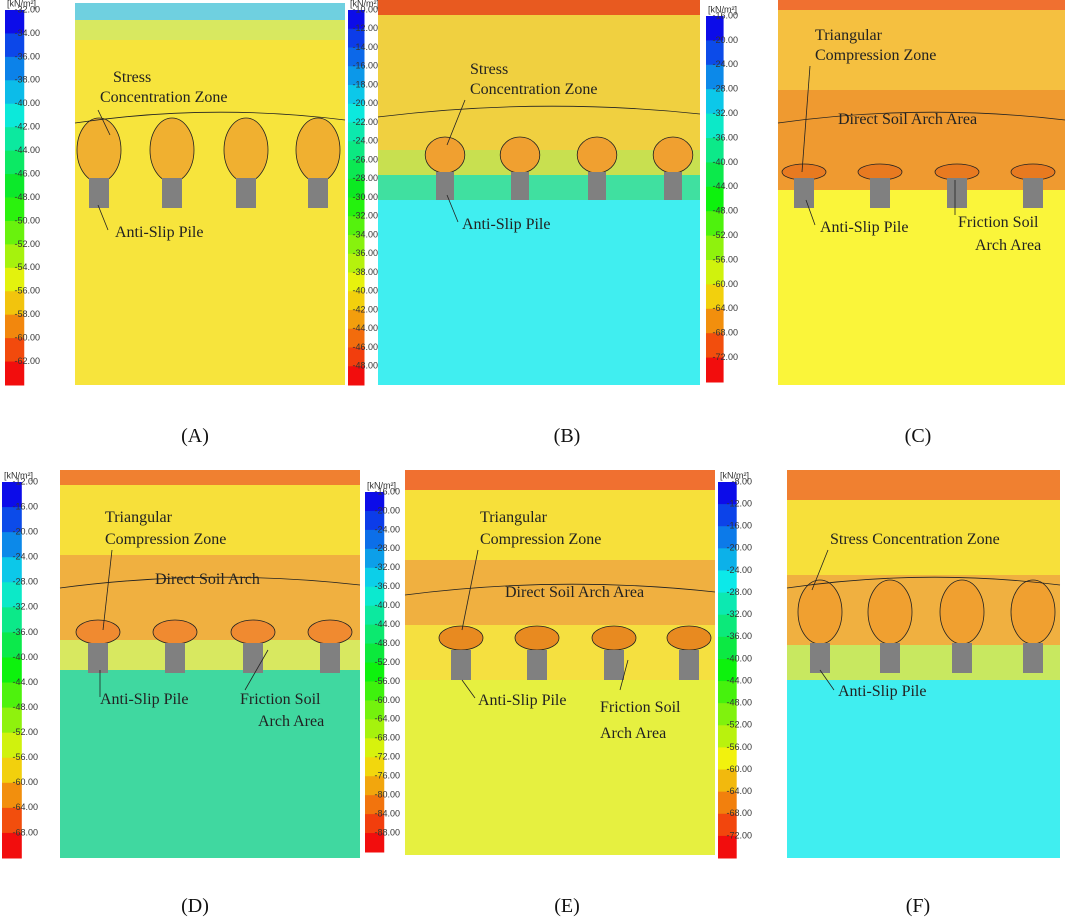 This screenshot has width=1065, height=921. I want to click on colorbar-label: -56.00, so click(25, 757).